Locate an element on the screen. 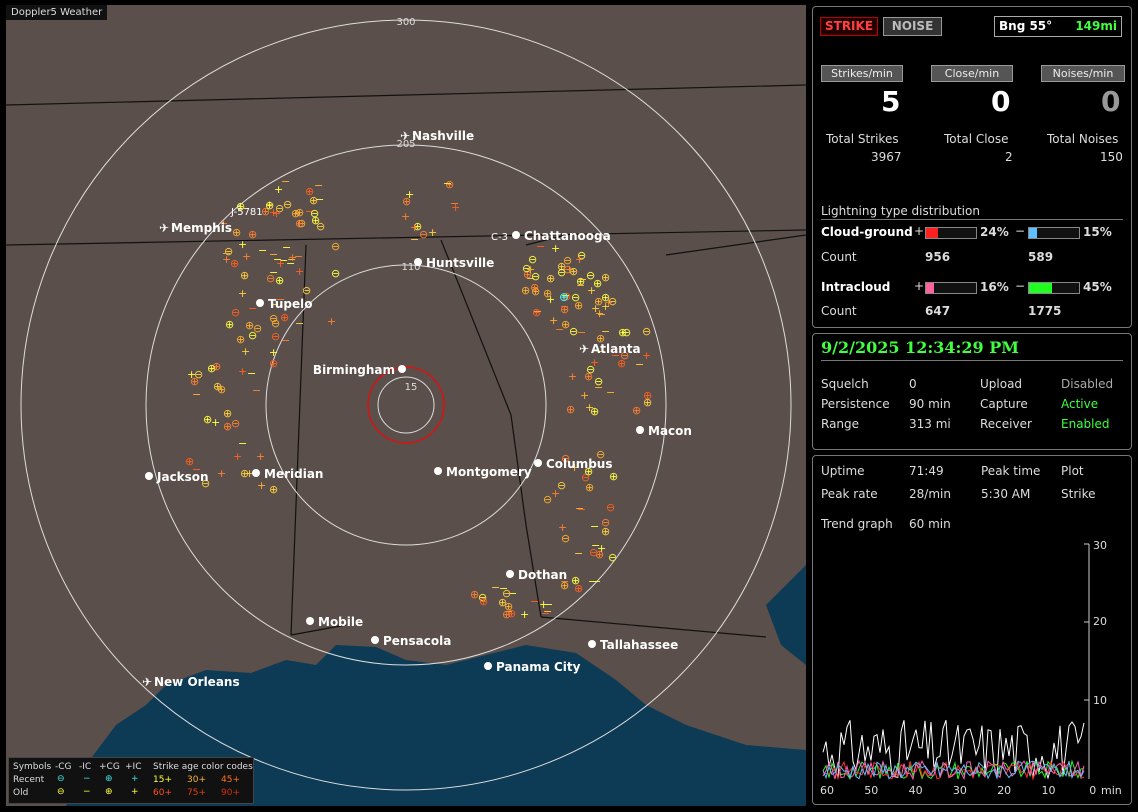  city-marker: Chattanooga is located at coordinates (561, 236).